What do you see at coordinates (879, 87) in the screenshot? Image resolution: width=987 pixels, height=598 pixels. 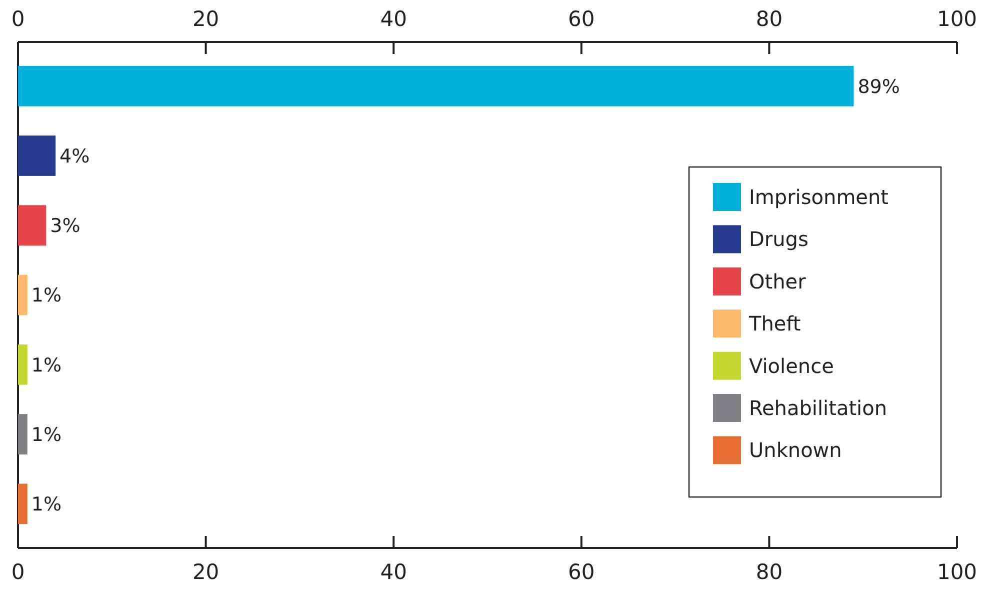 I see `data-label: 89%` at bounding box center [879, 87].